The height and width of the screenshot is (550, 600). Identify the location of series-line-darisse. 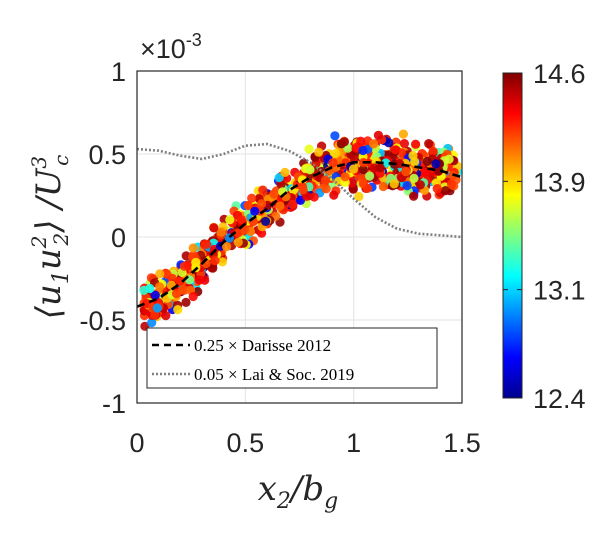
(299, 234).